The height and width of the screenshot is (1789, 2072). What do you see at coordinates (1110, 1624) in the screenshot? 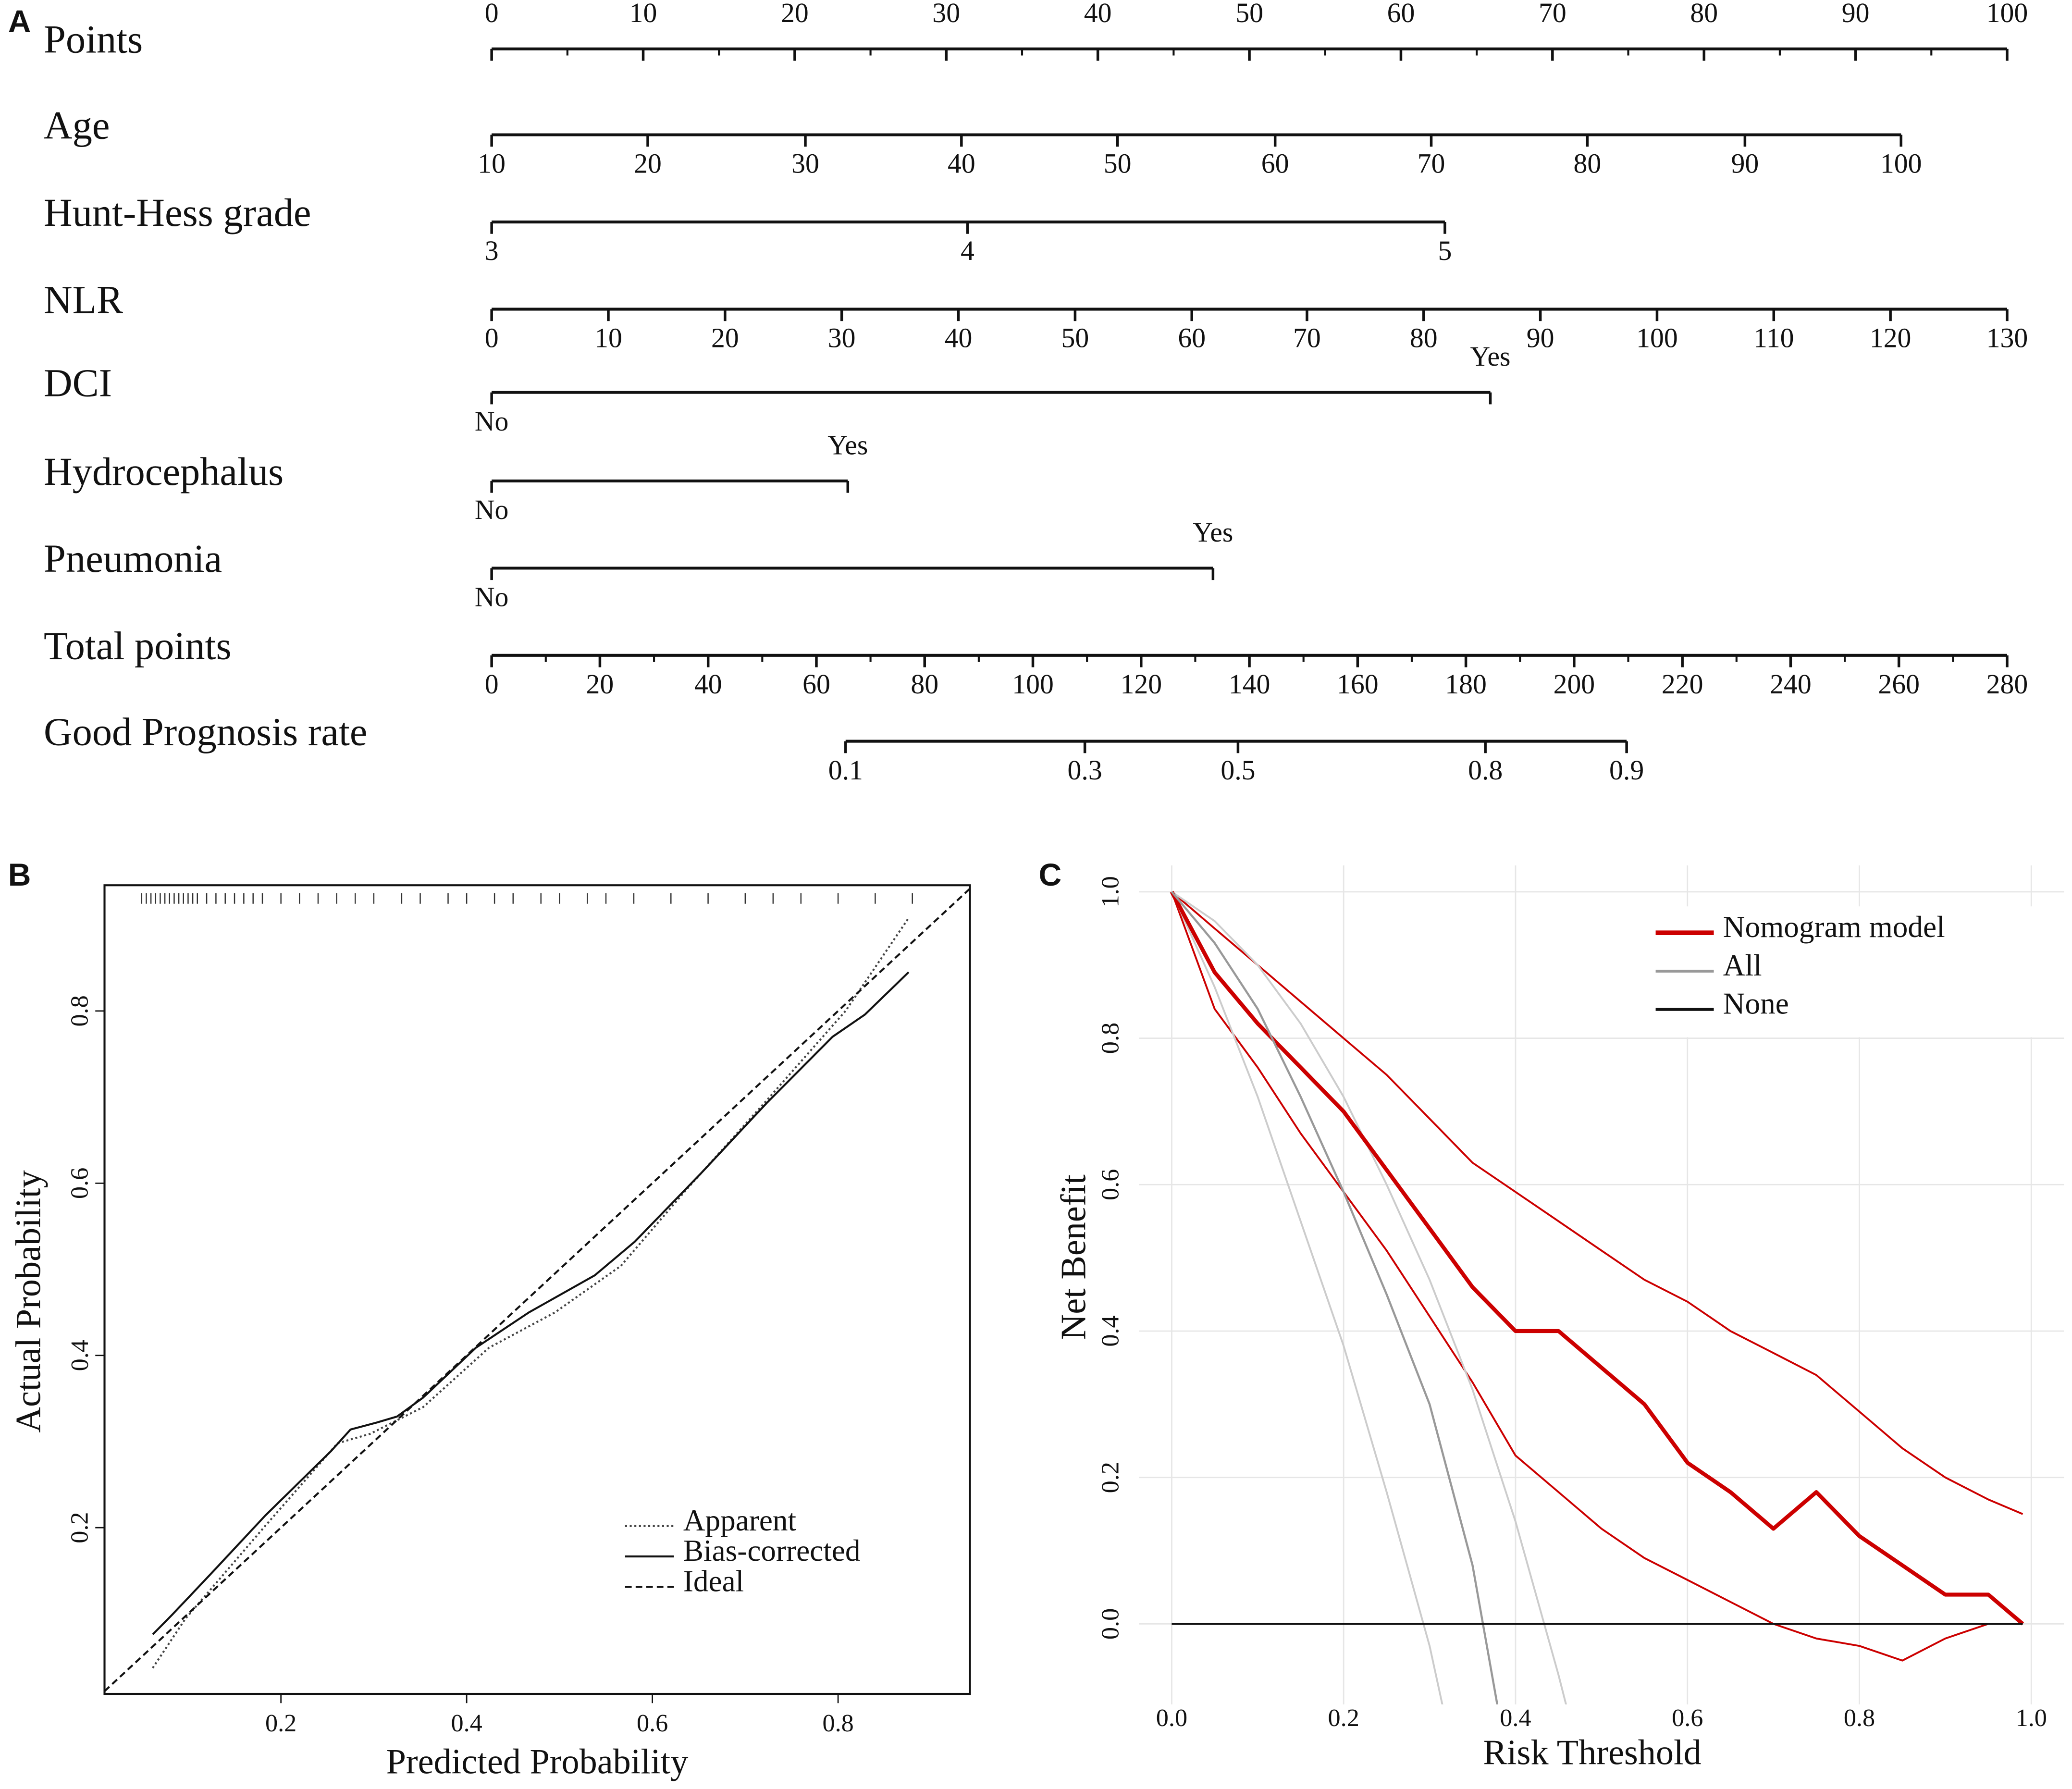
I see `y-tick-label: 0.0` at bounding box center [1110, 1624].